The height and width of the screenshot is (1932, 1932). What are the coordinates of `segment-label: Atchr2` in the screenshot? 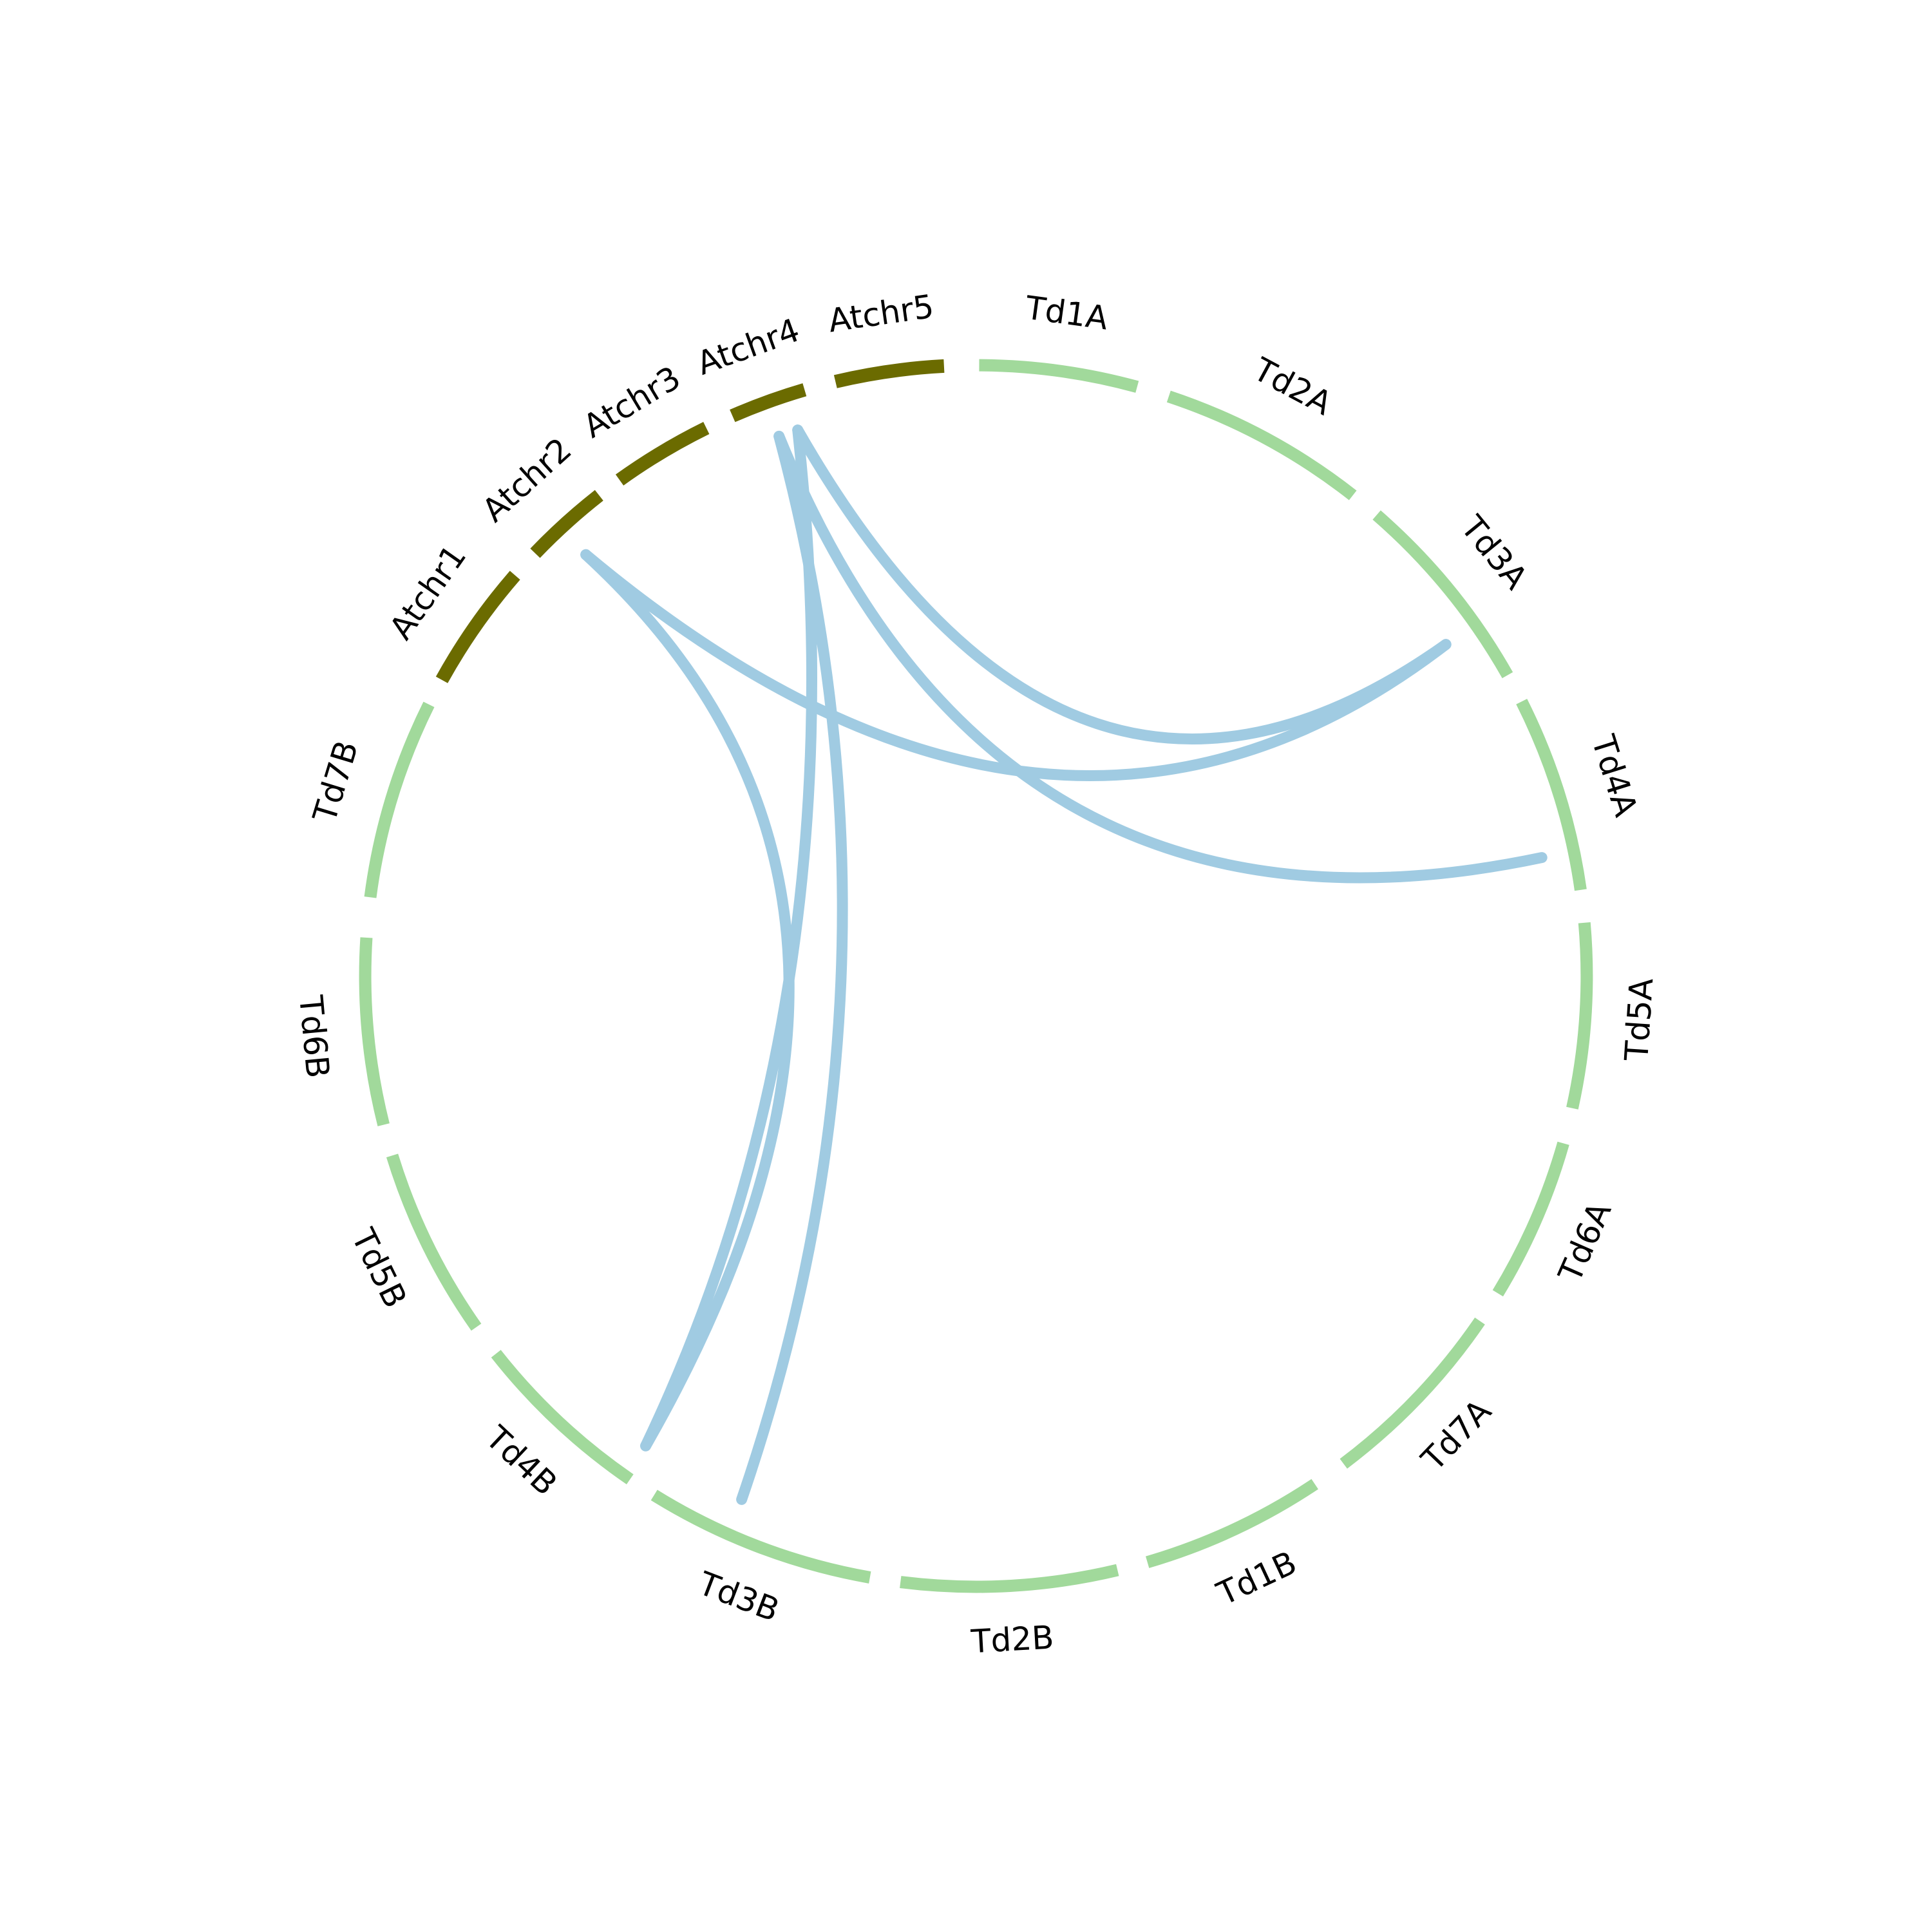 It's located at (527, 480).